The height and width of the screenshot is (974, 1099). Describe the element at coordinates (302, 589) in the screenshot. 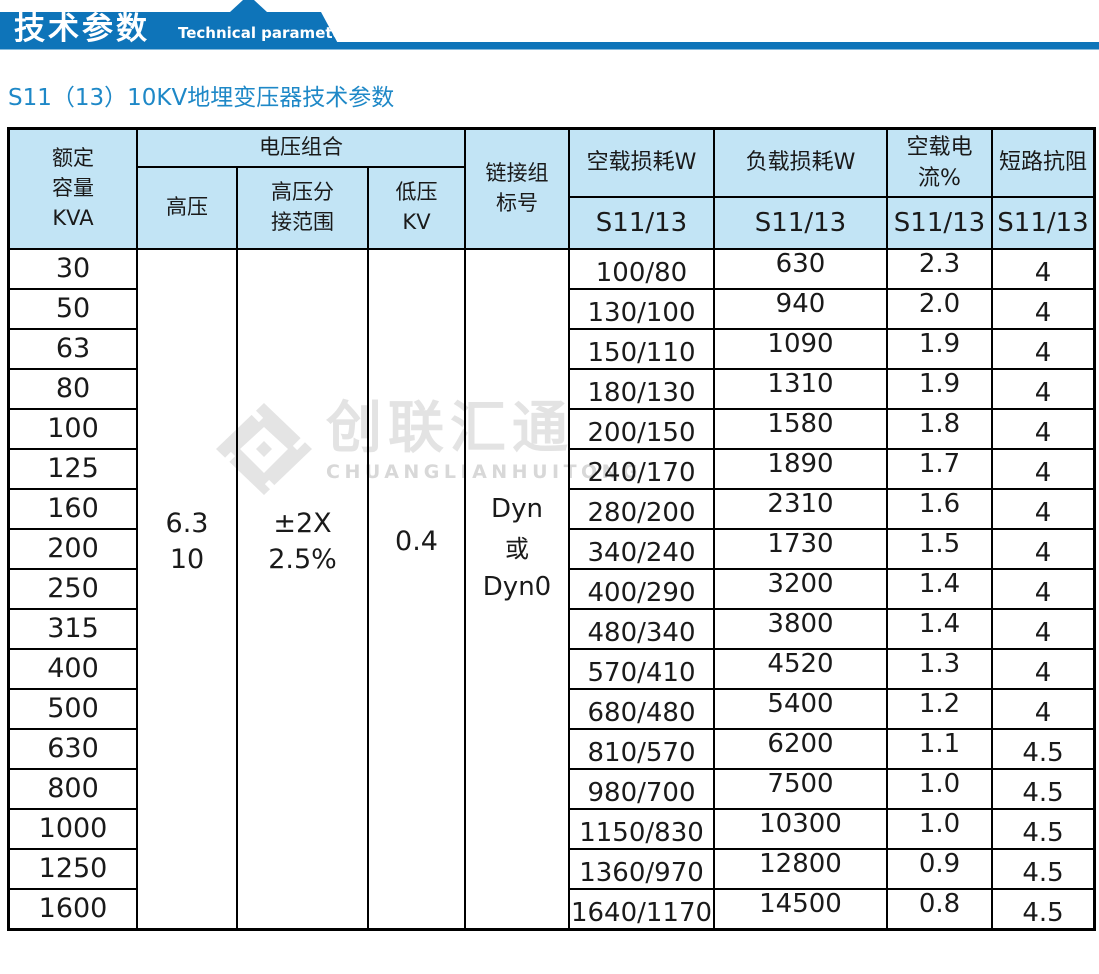

I see `shared-tap-value: ±2X 2.5%` at that location.